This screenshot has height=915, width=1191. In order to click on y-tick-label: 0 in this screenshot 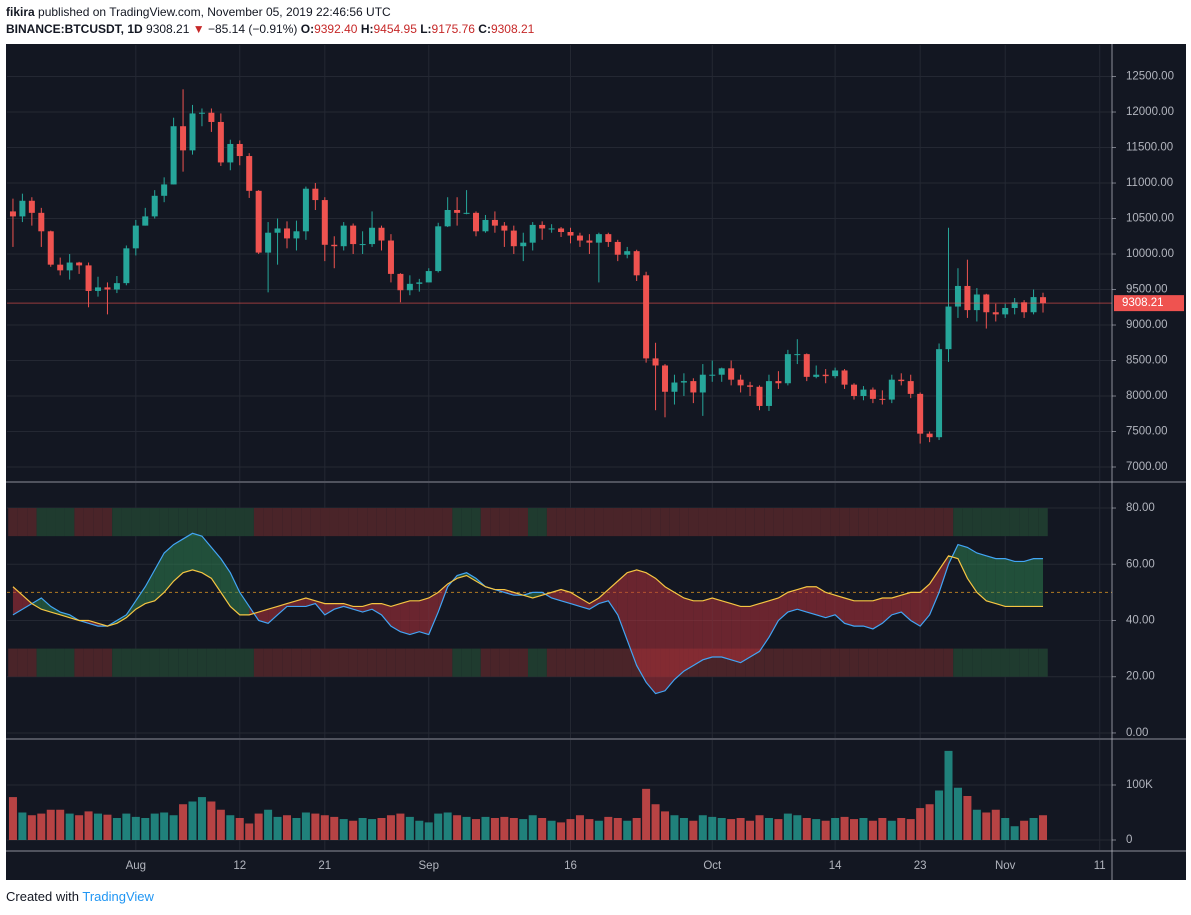, I will do `click(1129, 840)`.